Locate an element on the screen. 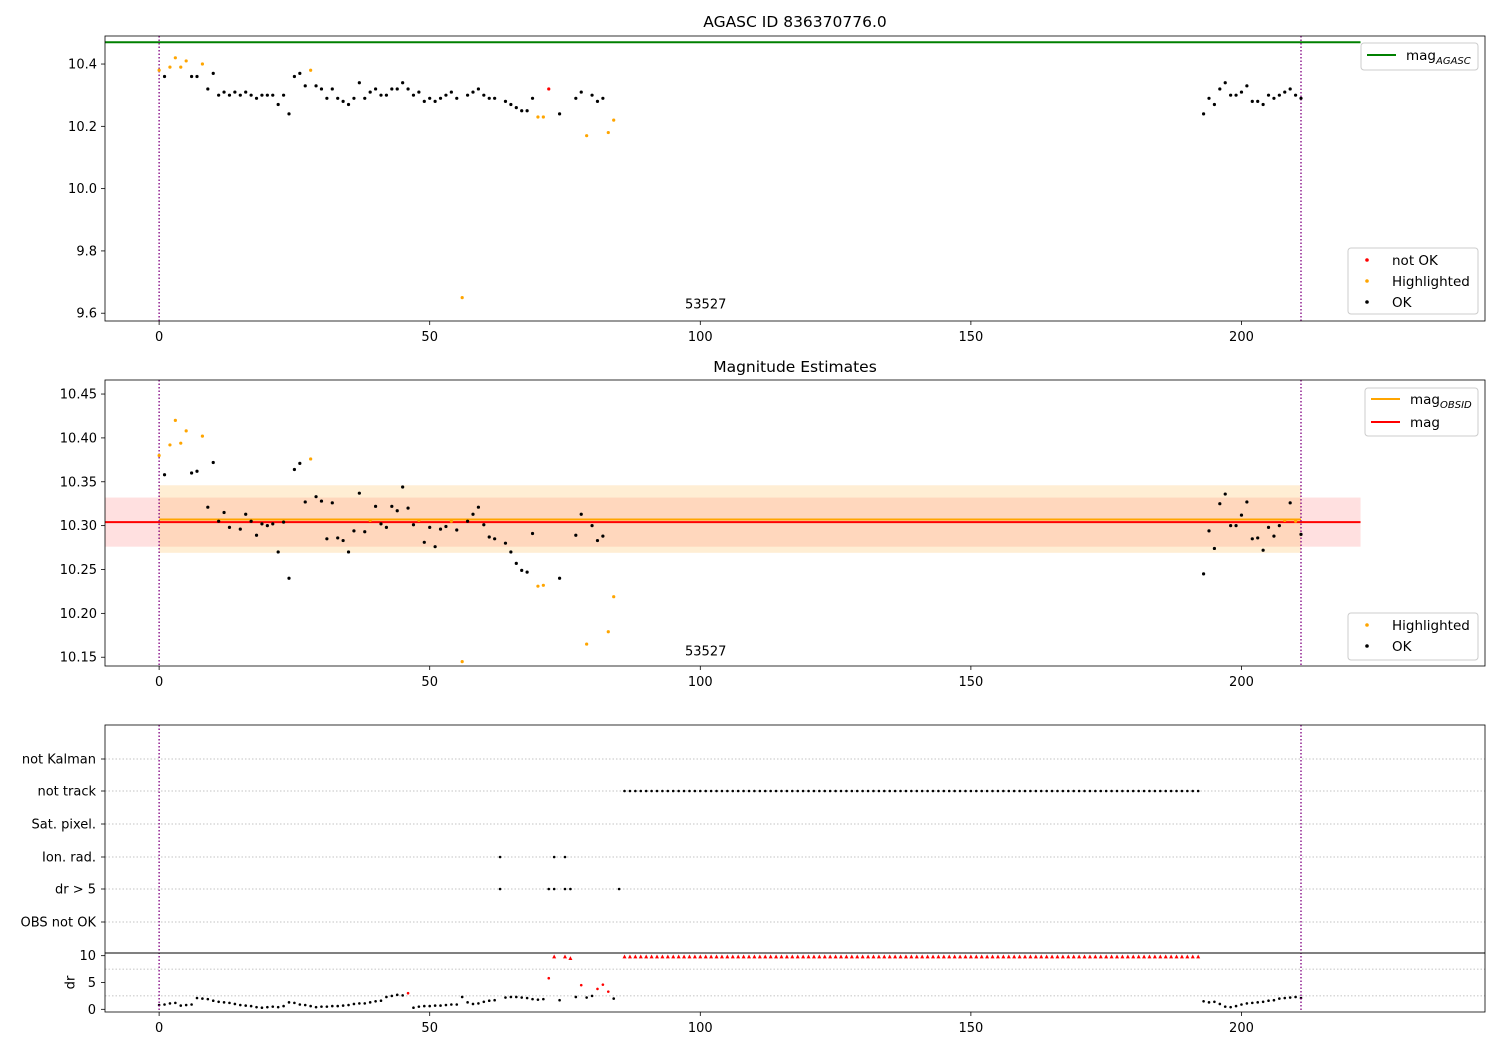  legend-box is located at coordinates (1419, 56).